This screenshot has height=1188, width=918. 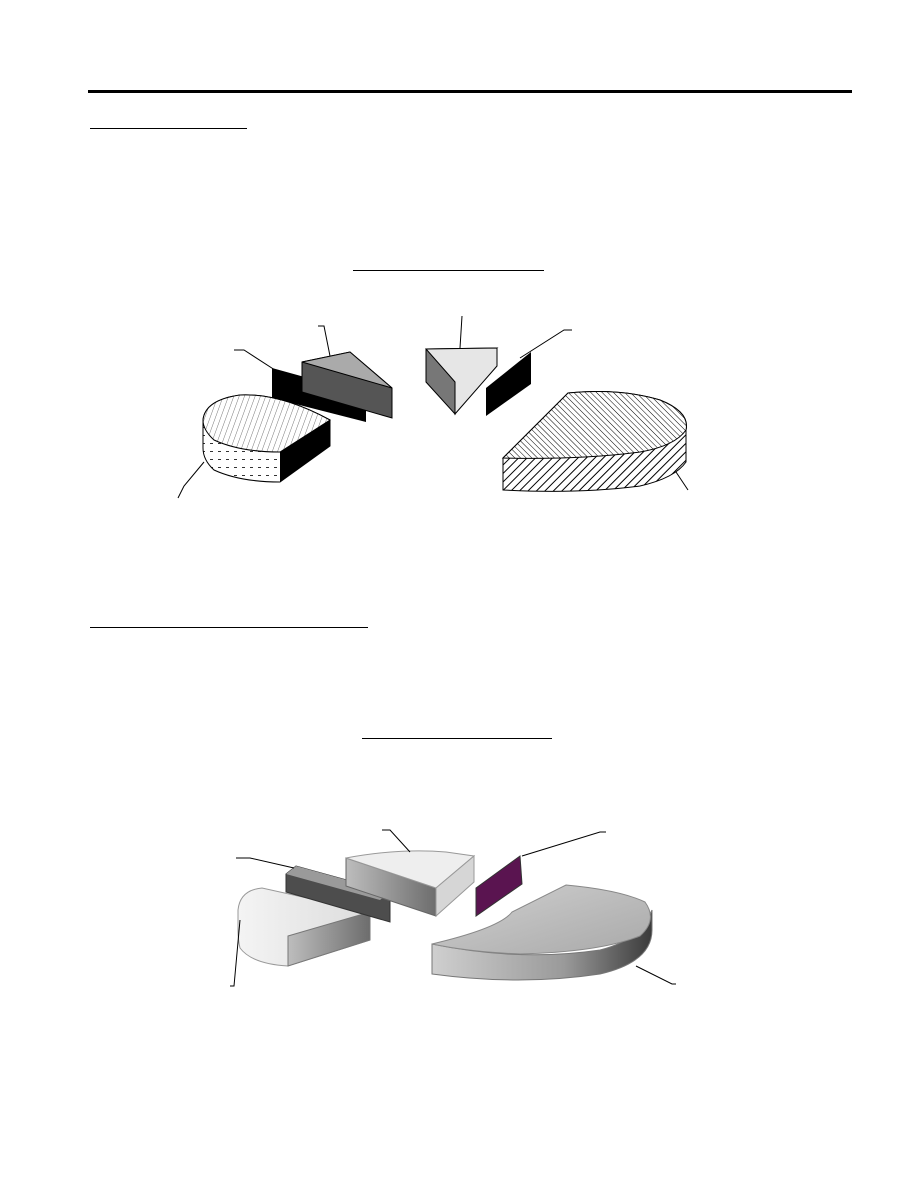 What do you see at coordinates (229, 627) in the screenshot?
I see `section2-heading-underline` at bounding box center [229, 627].